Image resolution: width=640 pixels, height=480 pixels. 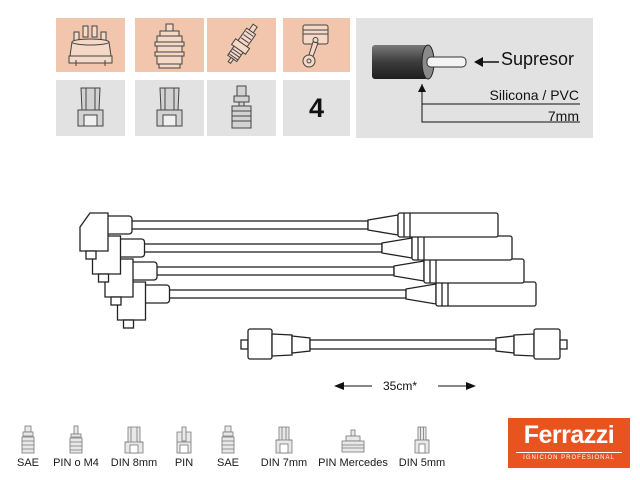 What do you see at coordinates (184, 463) in the screenshot?
I see `legend-label: PIN` at bounding box center [184, 463].